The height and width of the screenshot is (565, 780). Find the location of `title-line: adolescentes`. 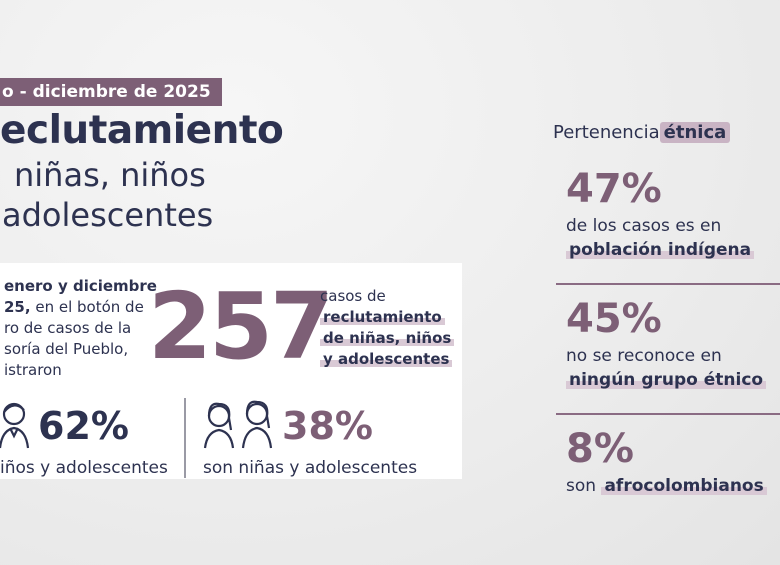

title-line: adolescentes is located at coordinates (108, 215).